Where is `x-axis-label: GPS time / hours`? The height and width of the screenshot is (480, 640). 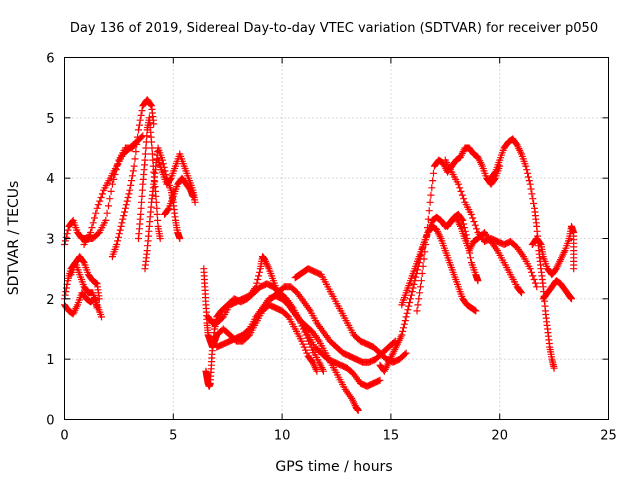
x-axis-label: GPS time / hours is located at coordinates (333, 467).